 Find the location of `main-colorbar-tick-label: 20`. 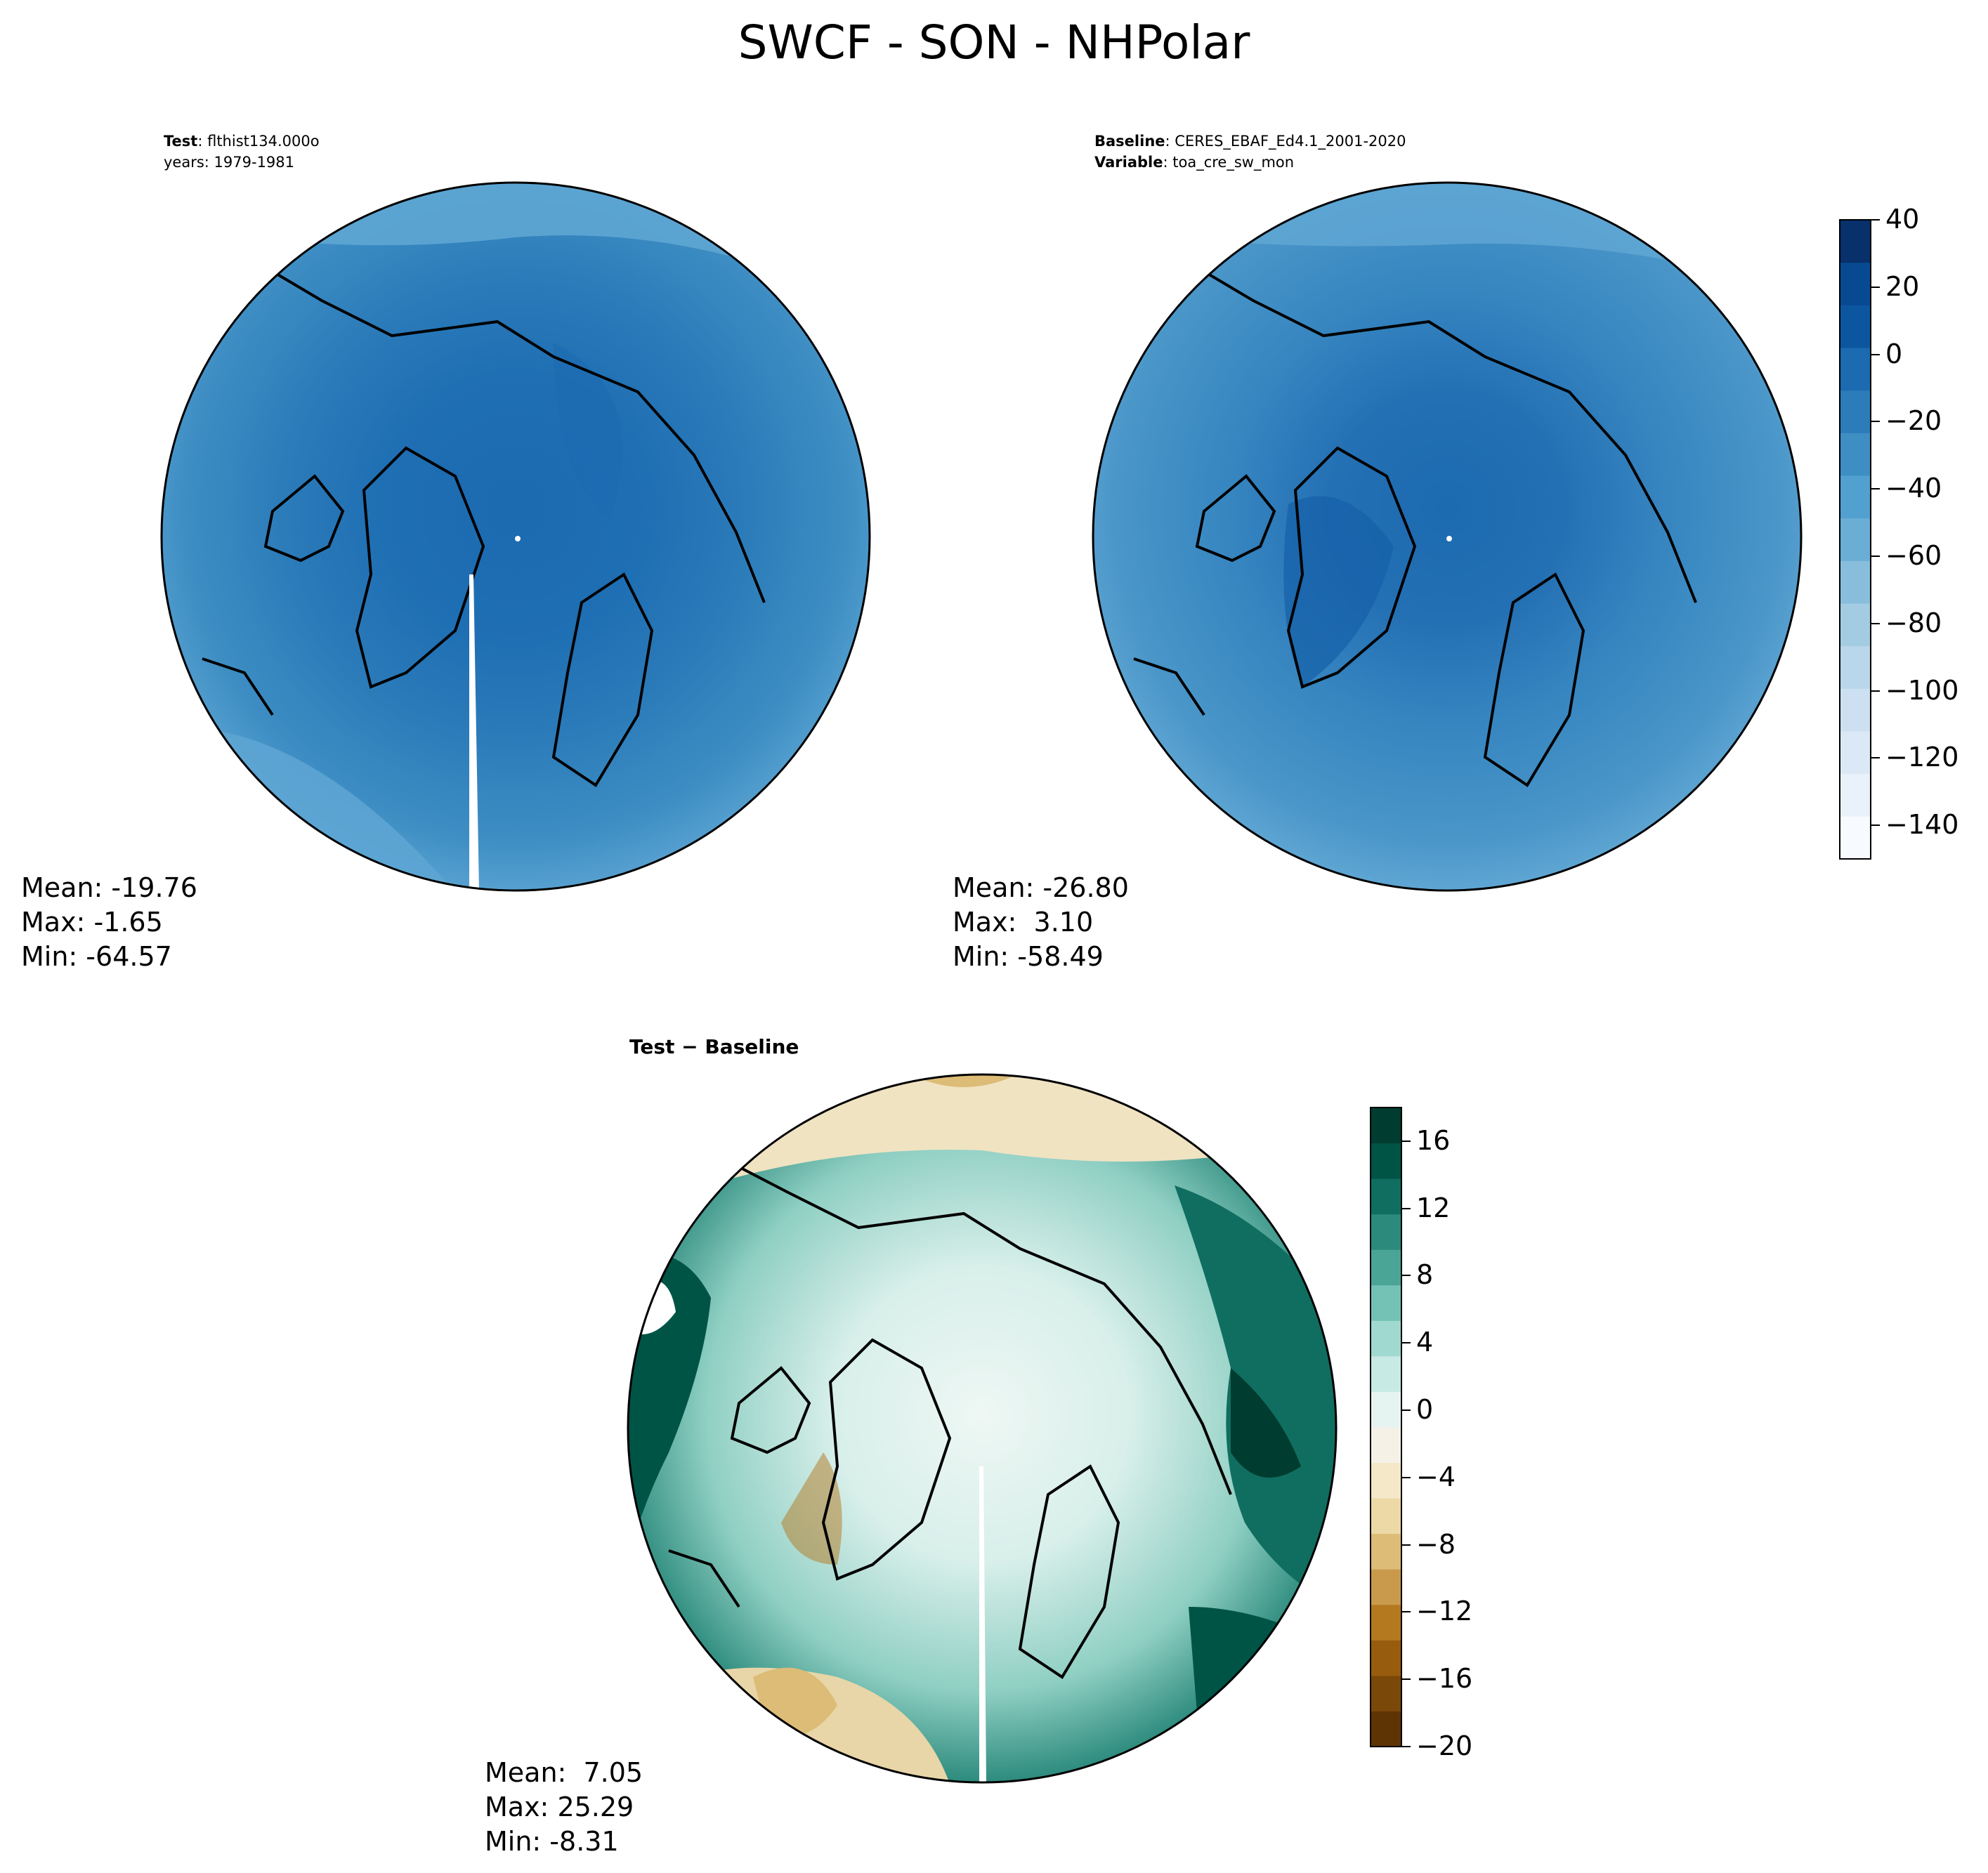

main-colorbar-tick-label: 20 is located at coordinates (1903, 286).